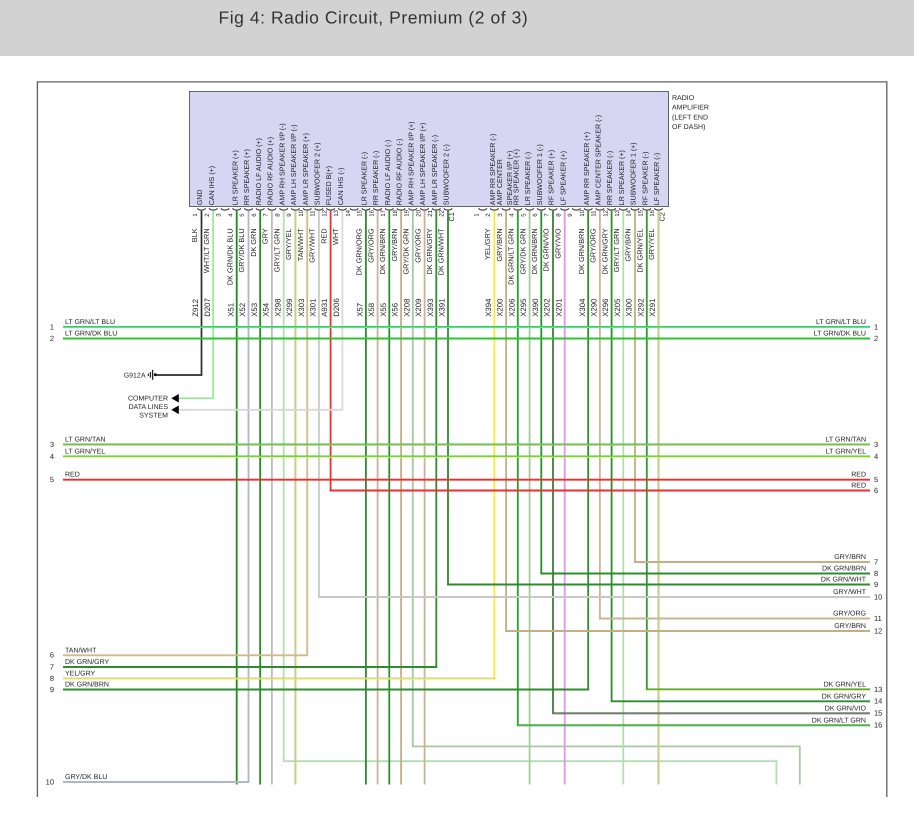 The height and width of the screenshot is (816, 914). What do you see at coordinates (388, 172) in the screenshot?
I see `svg-text: RADIO LF AUDIO (-)` at bounding box center [388, 172].